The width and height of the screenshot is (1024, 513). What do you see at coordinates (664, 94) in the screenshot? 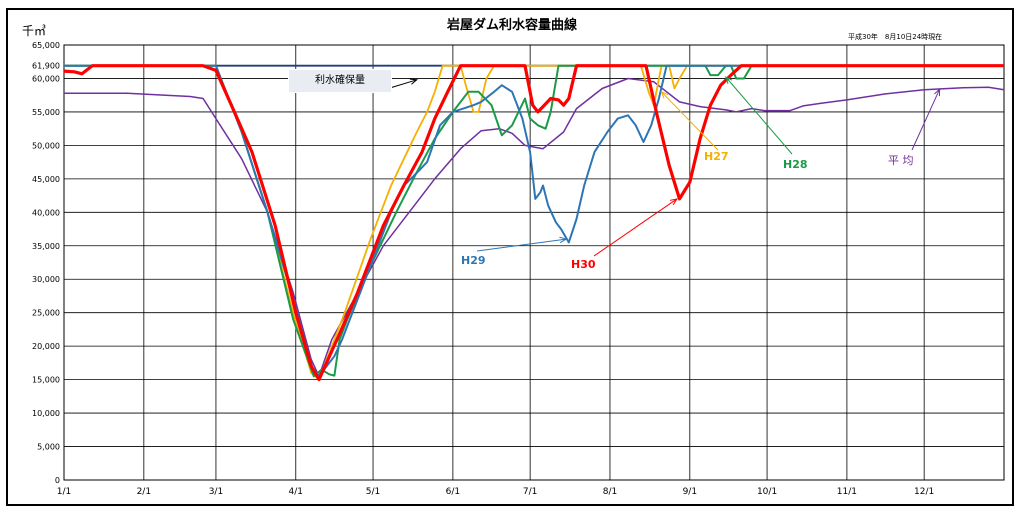
I see `annotation-arrowhead-h27` at bounding box center [664, 94].